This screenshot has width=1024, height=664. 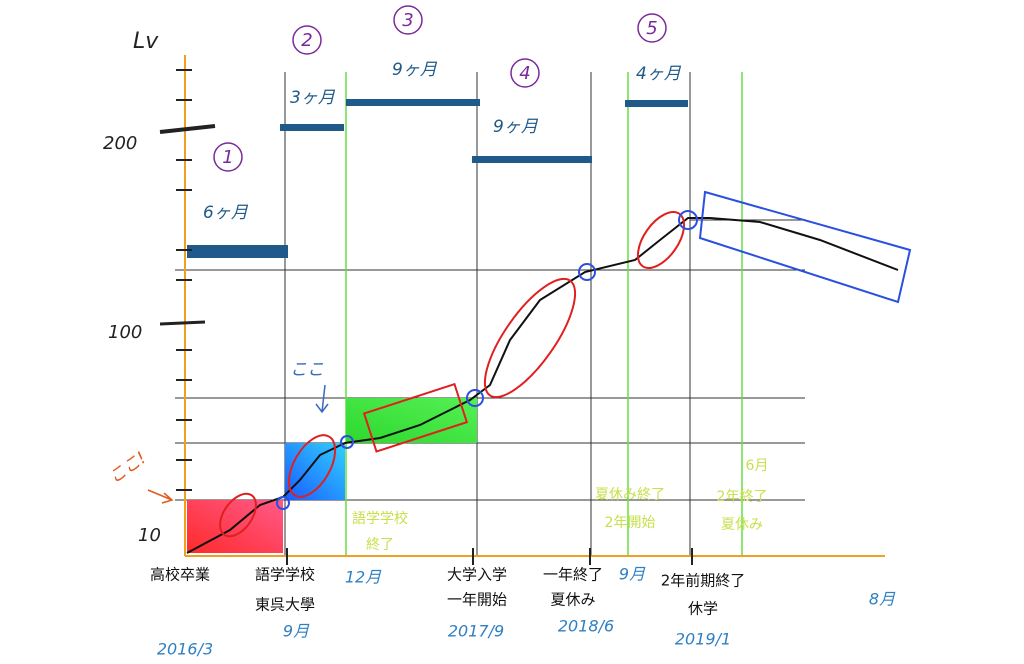 What do you see at coordinates (573, 575) in the screenshot?
I see `milestone: 一年終了` at bounding box center [573, 575].